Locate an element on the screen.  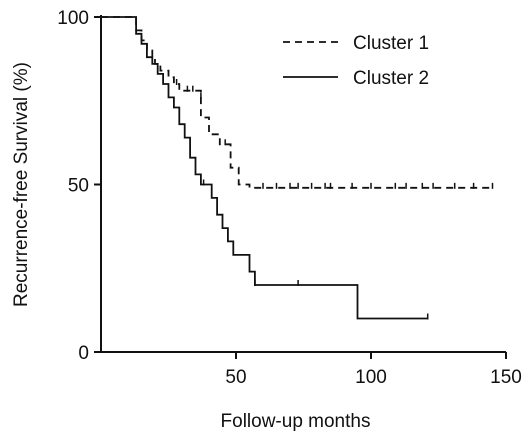
legend-label-cluster-2: Cluster 2 is located at coordinates (391, 78).